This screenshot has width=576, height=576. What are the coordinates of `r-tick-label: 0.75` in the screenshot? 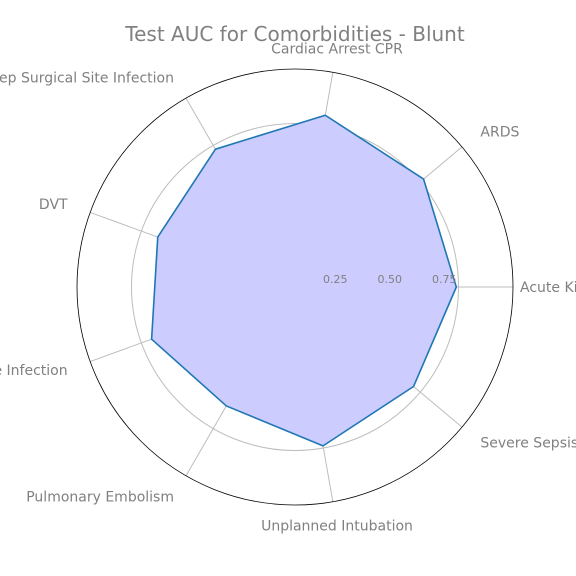 It's located at (444, 279).